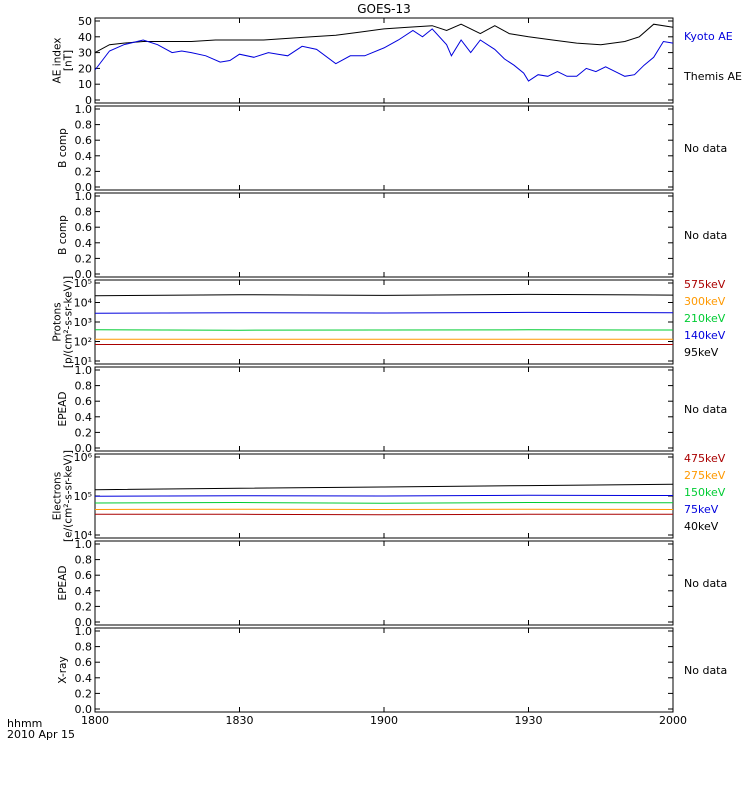  Describe the element at coordinates (84, 156) in the screenshot. I see `ytick-label-bcomp1-2: 0.4` at that location.